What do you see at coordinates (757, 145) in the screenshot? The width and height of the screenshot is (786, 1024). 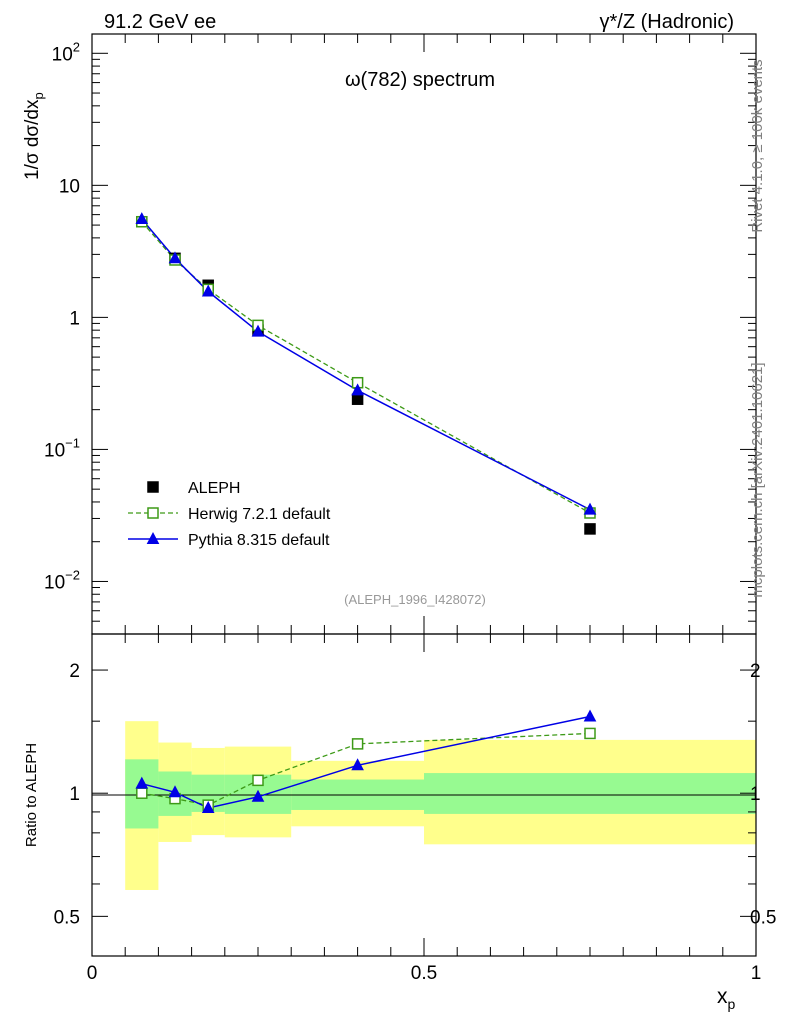 I see `rivet-label: Rivet 4.1.0, ≥ 100k events` at bounding box center [757, 145].